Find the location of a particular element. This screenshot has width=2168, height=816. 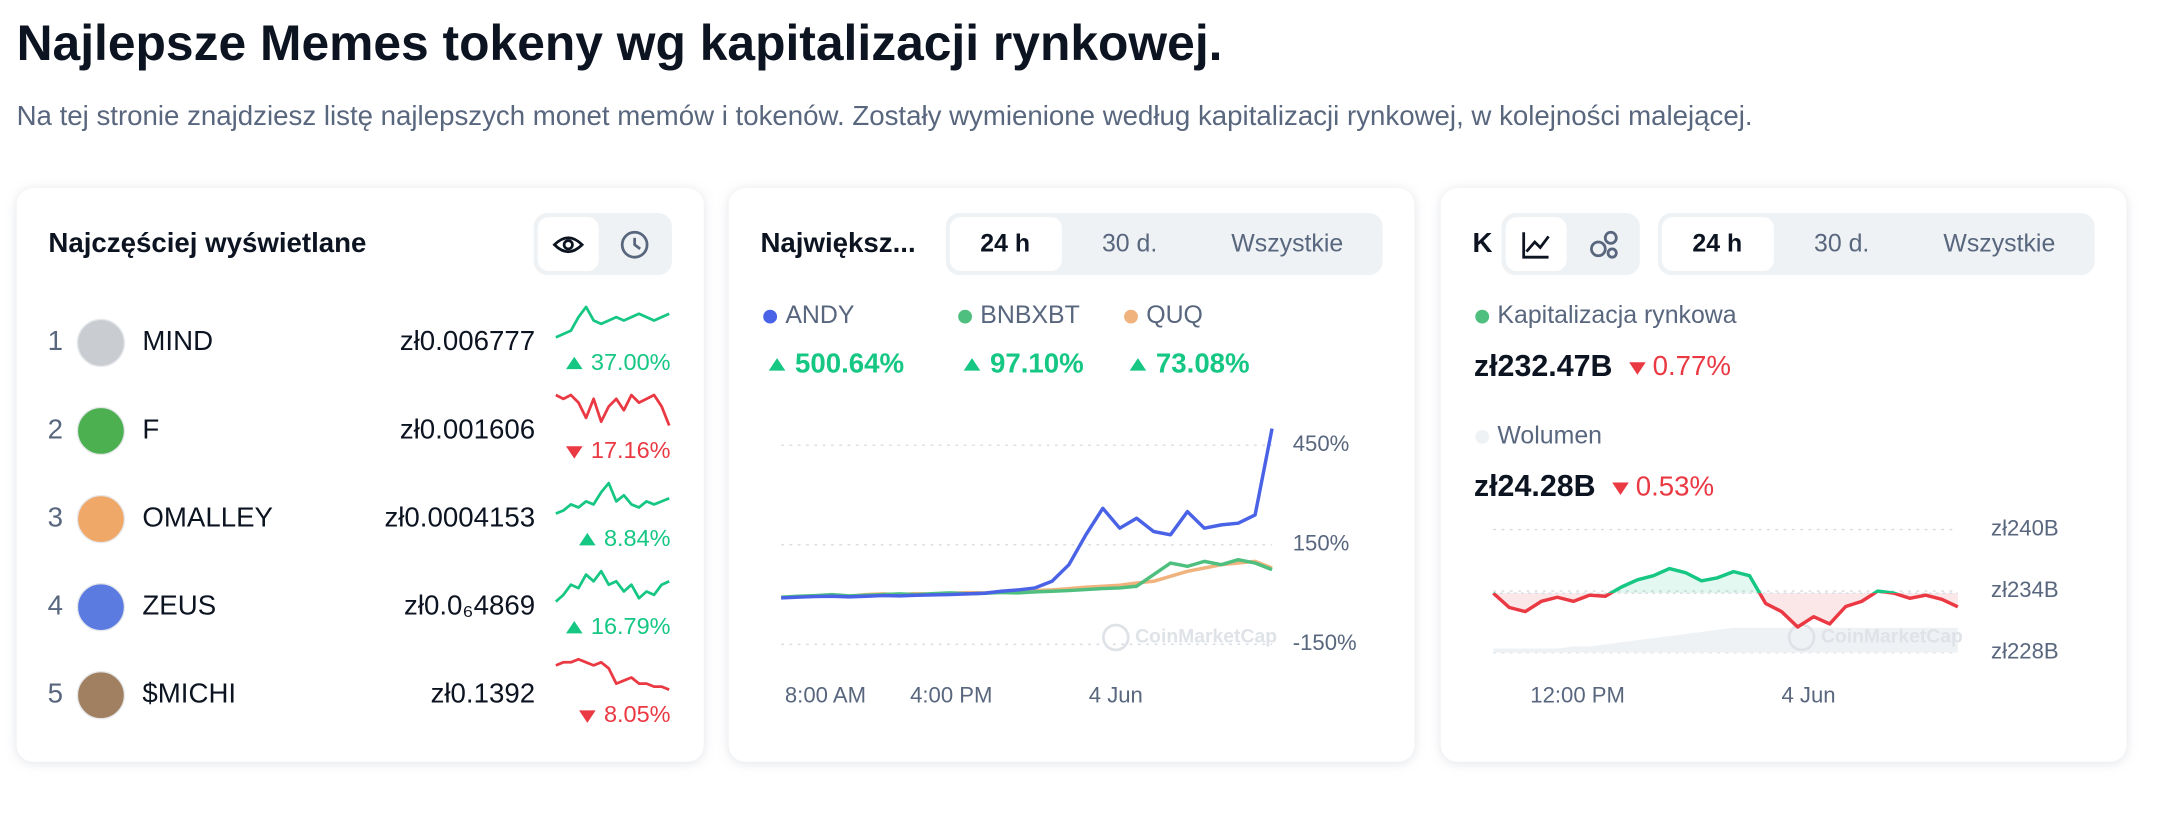

series-change: 500.64% is located at coordinates (849, 362).